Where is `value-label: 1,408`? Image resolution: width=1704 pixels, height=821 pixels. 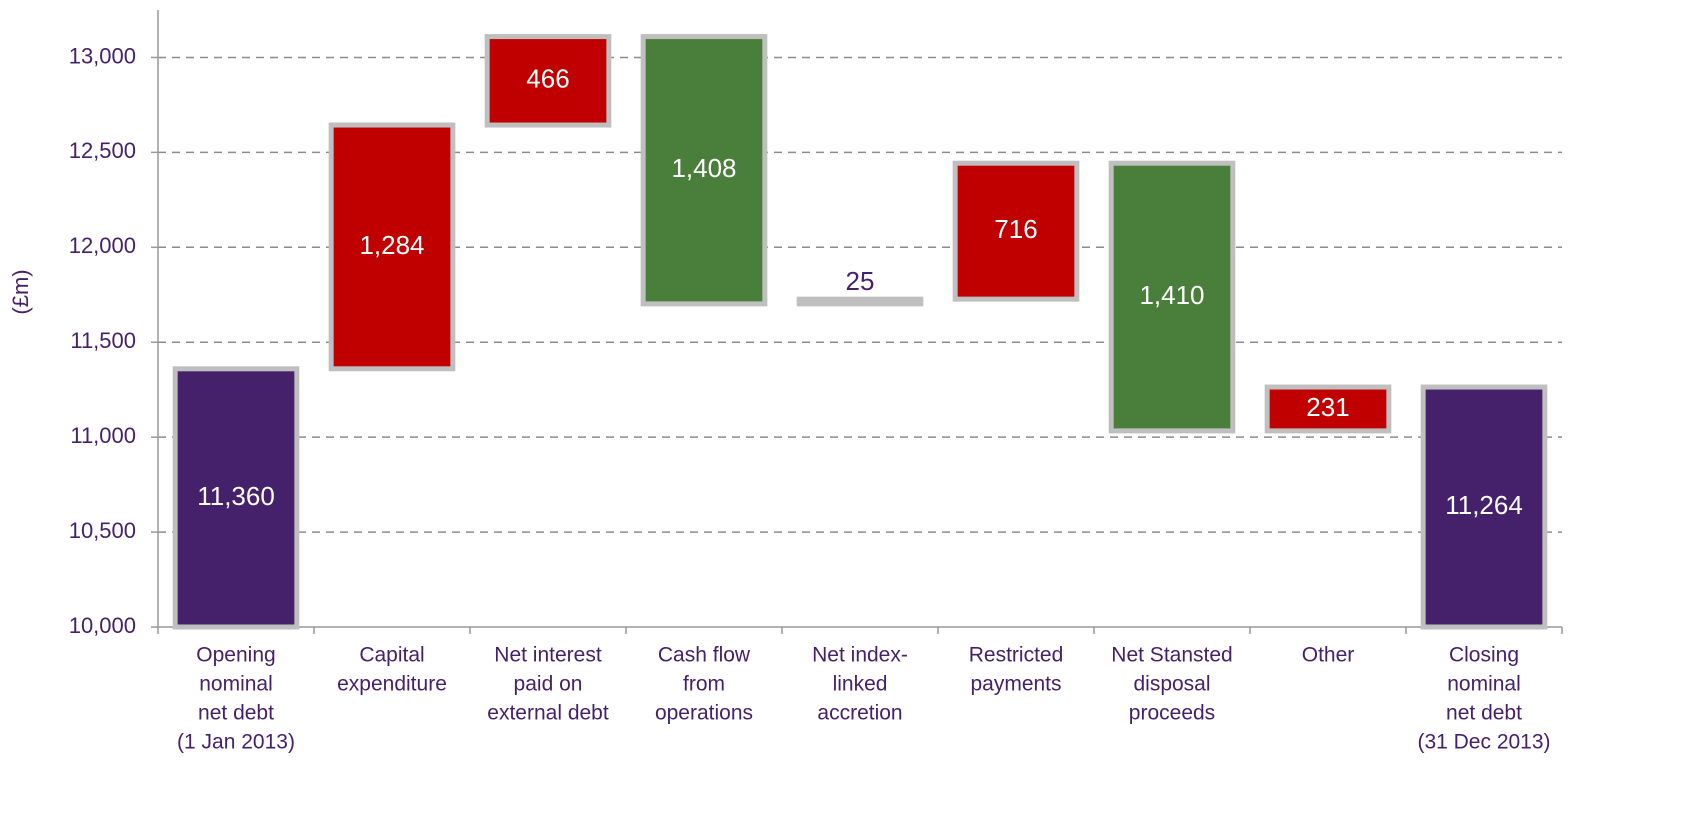 value-label: 1,408 is located at coordinates (703, 168).